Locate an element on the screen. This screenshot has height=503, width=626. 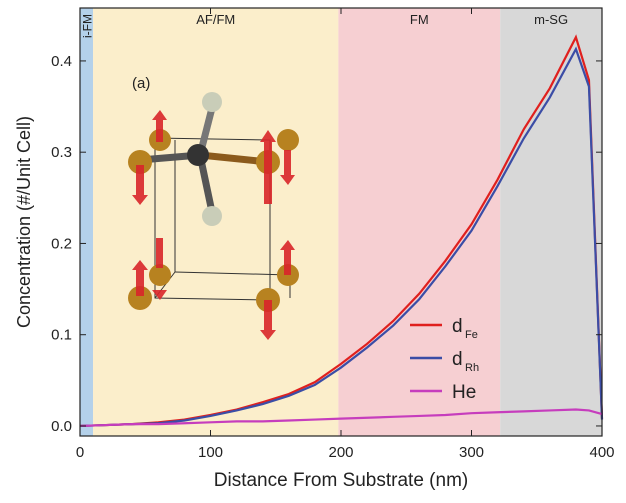
x-tick-label: 200 is located at coordinates (340, 452).